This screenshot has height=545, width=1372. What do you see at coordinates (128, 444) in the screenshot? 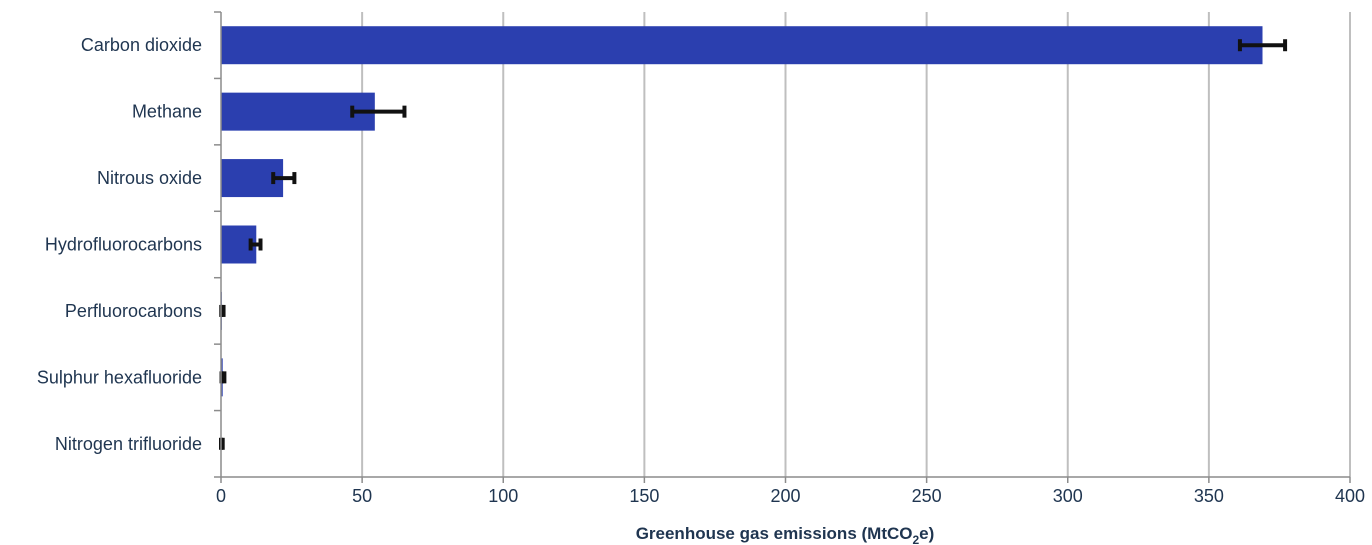
I see `category-label: Nitrogen trifluoride` at bounding box center [128, 444].